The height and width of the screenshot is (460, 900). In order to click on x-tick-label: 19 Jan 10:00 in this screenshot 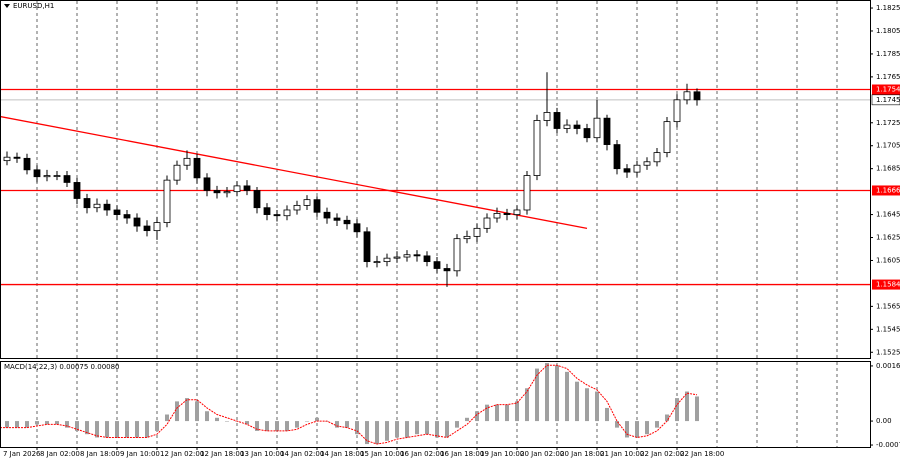, I will do `click(502, 454)`.